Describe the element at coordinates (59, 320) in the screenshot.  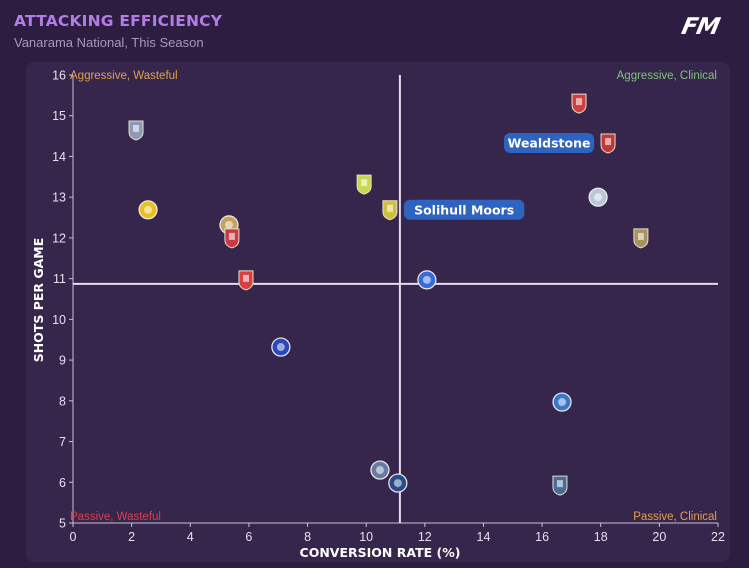
I see `y-tick-label: 10` at that location.